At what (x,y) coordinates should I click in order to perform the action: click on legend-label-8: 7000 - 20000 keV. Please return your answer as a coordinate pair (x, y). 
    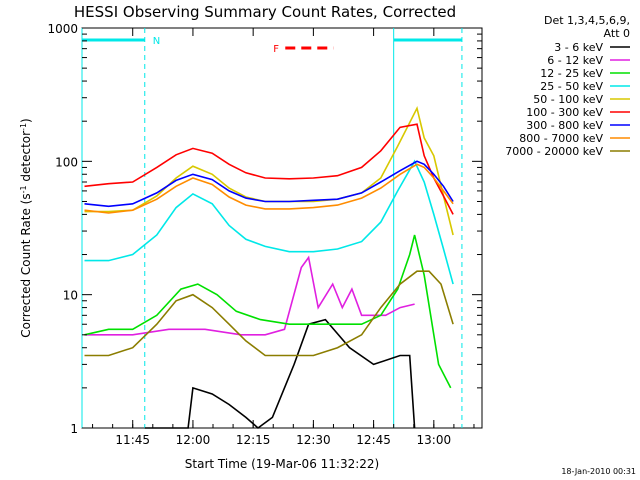
    Looking at the image, I should click on (554, 151).